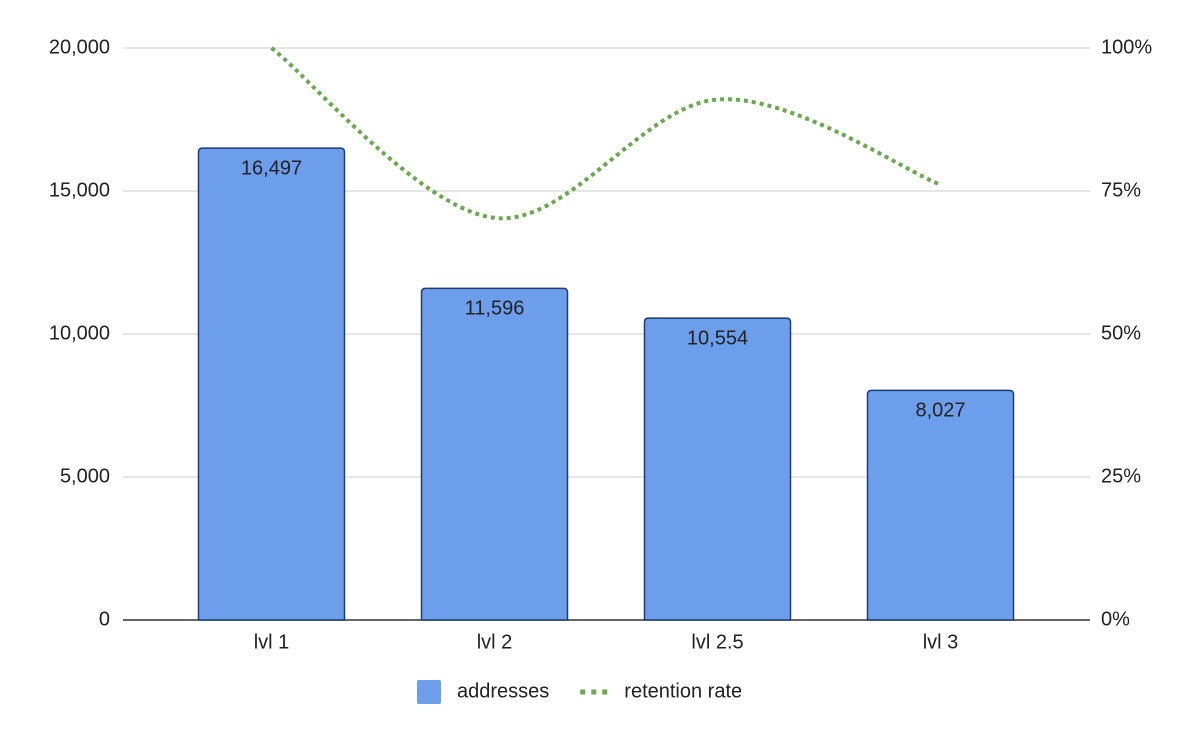 The image size is (1200, 742). What do you see at coordinates (683, 691) in the screenshot?
I see `legend-label: retention rate` at bounding box center [683, 691].